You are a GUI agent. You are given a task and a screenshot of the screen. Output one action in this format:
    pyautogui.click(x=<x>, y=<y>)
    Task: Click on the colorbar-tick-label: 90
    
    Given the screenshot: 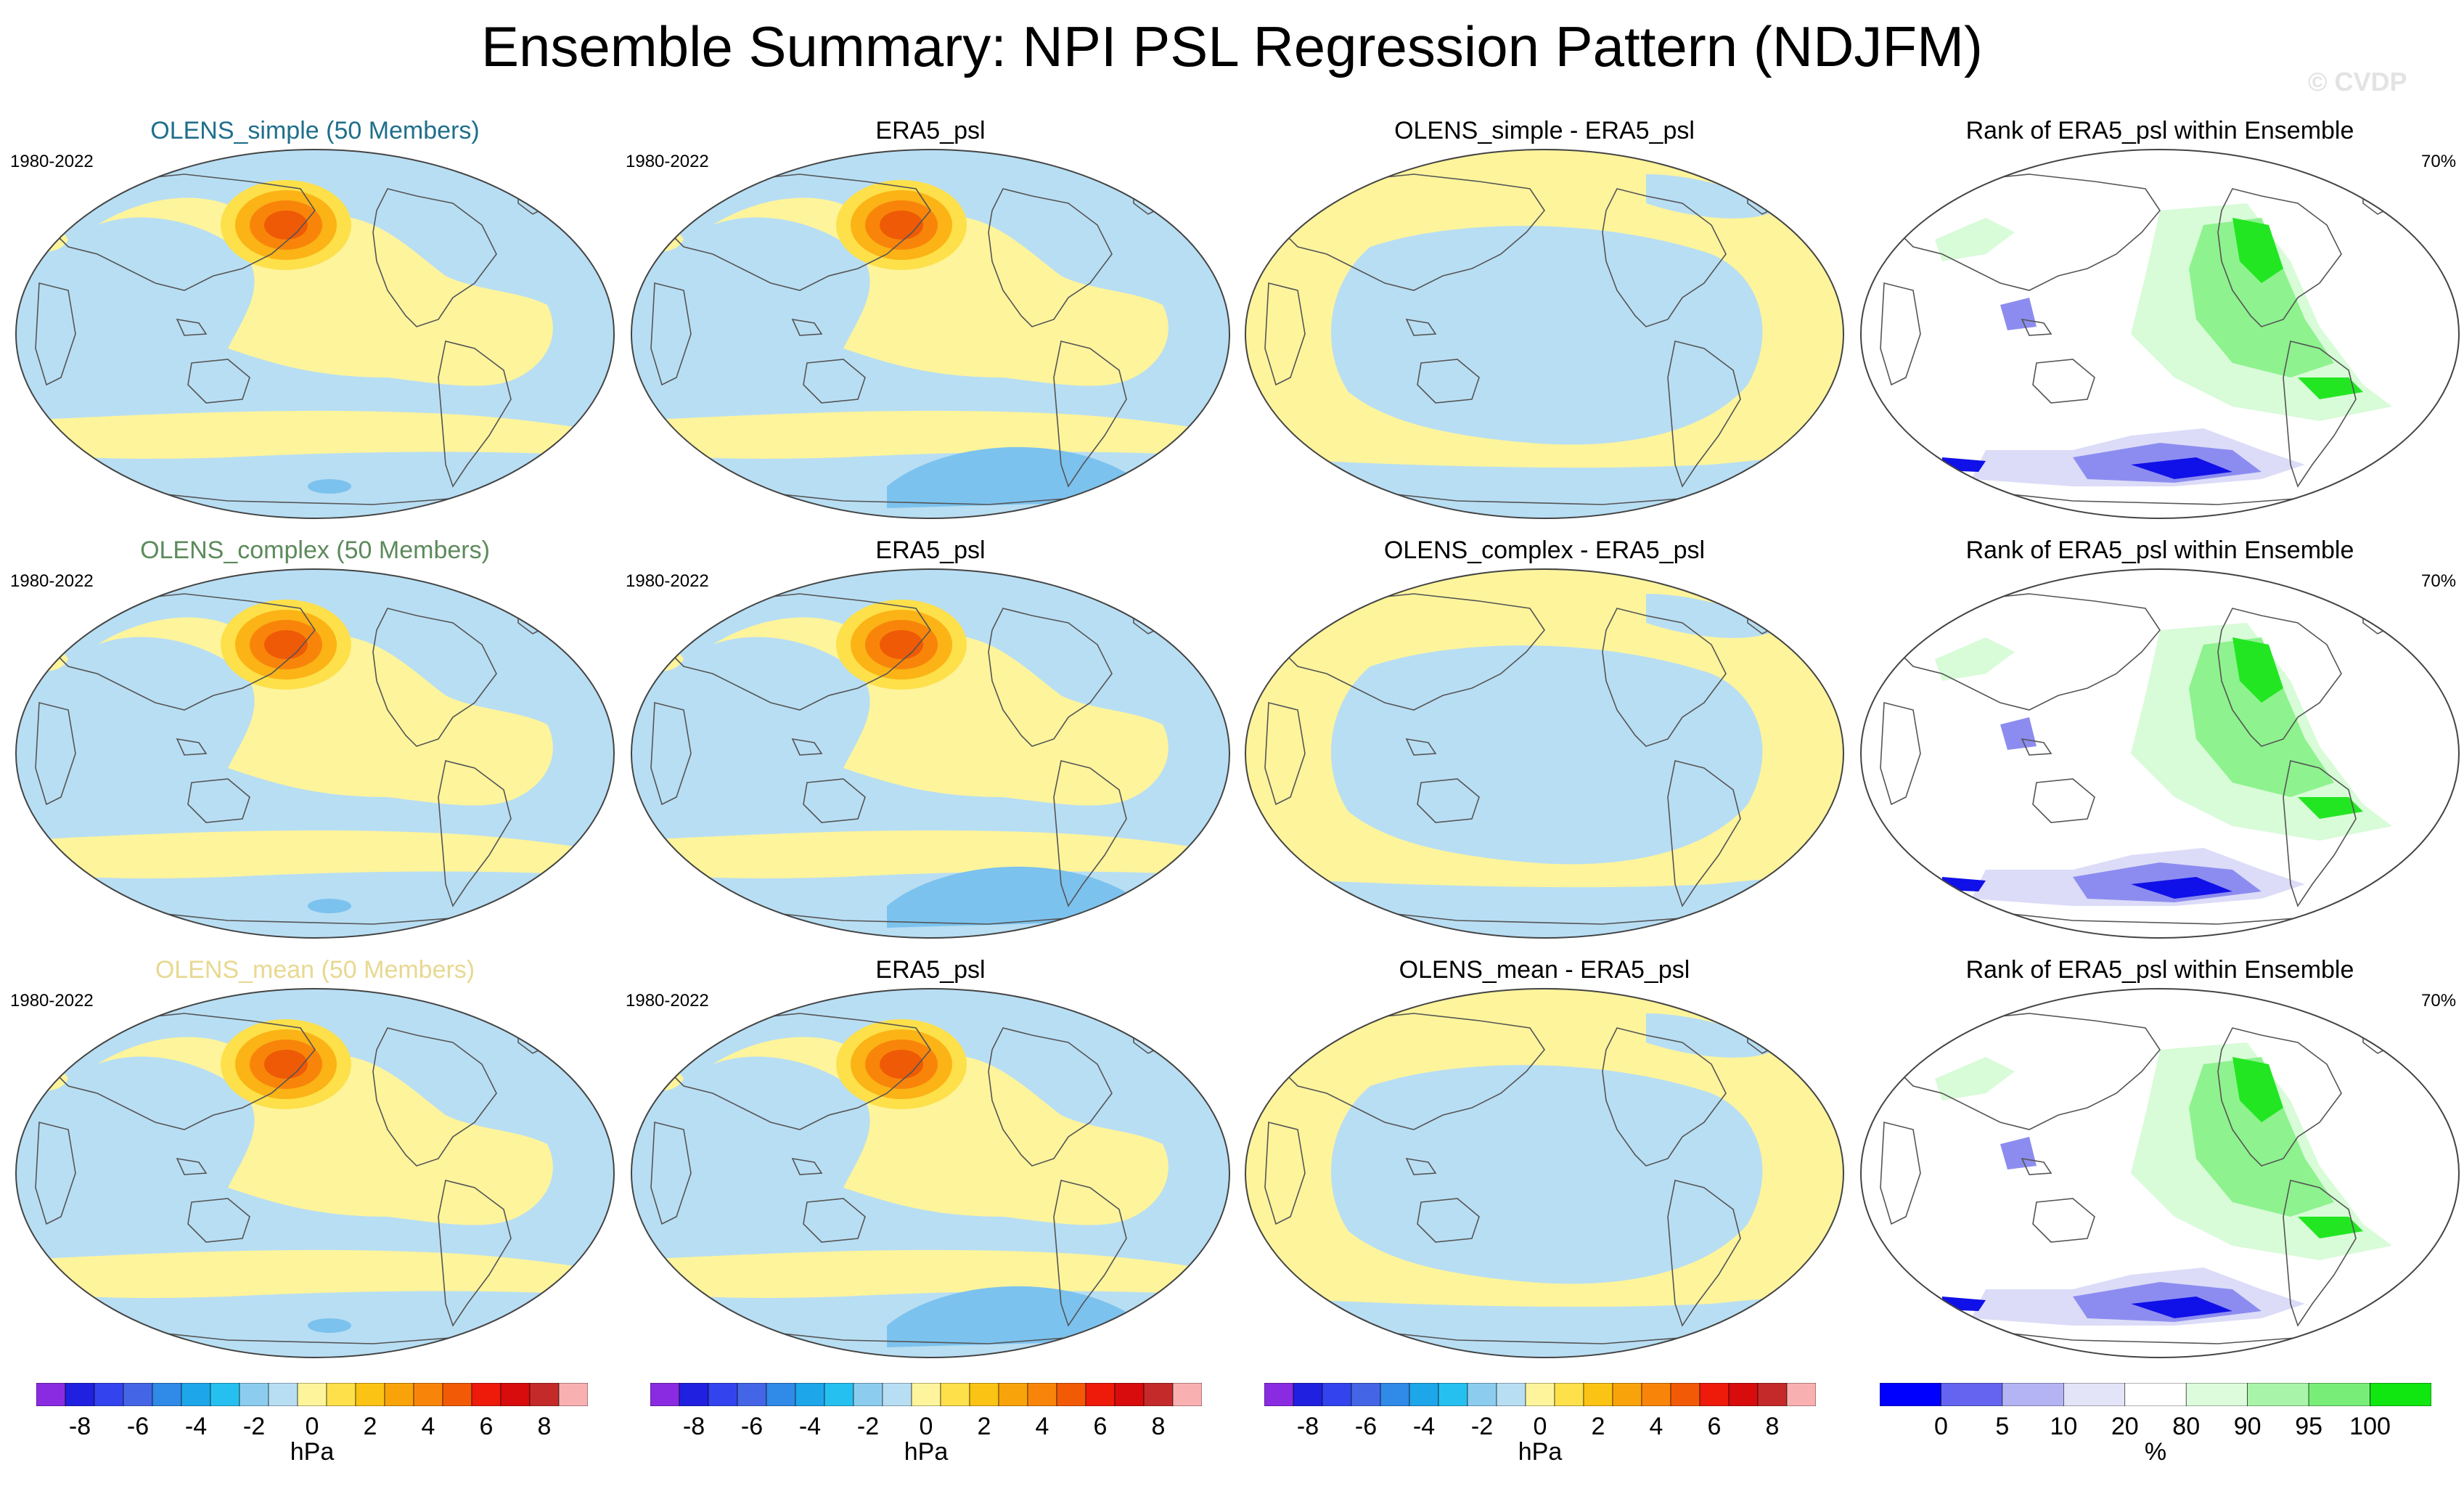 What is the action you would take?
    pyautogui.click(x=2247, y=1427)
    